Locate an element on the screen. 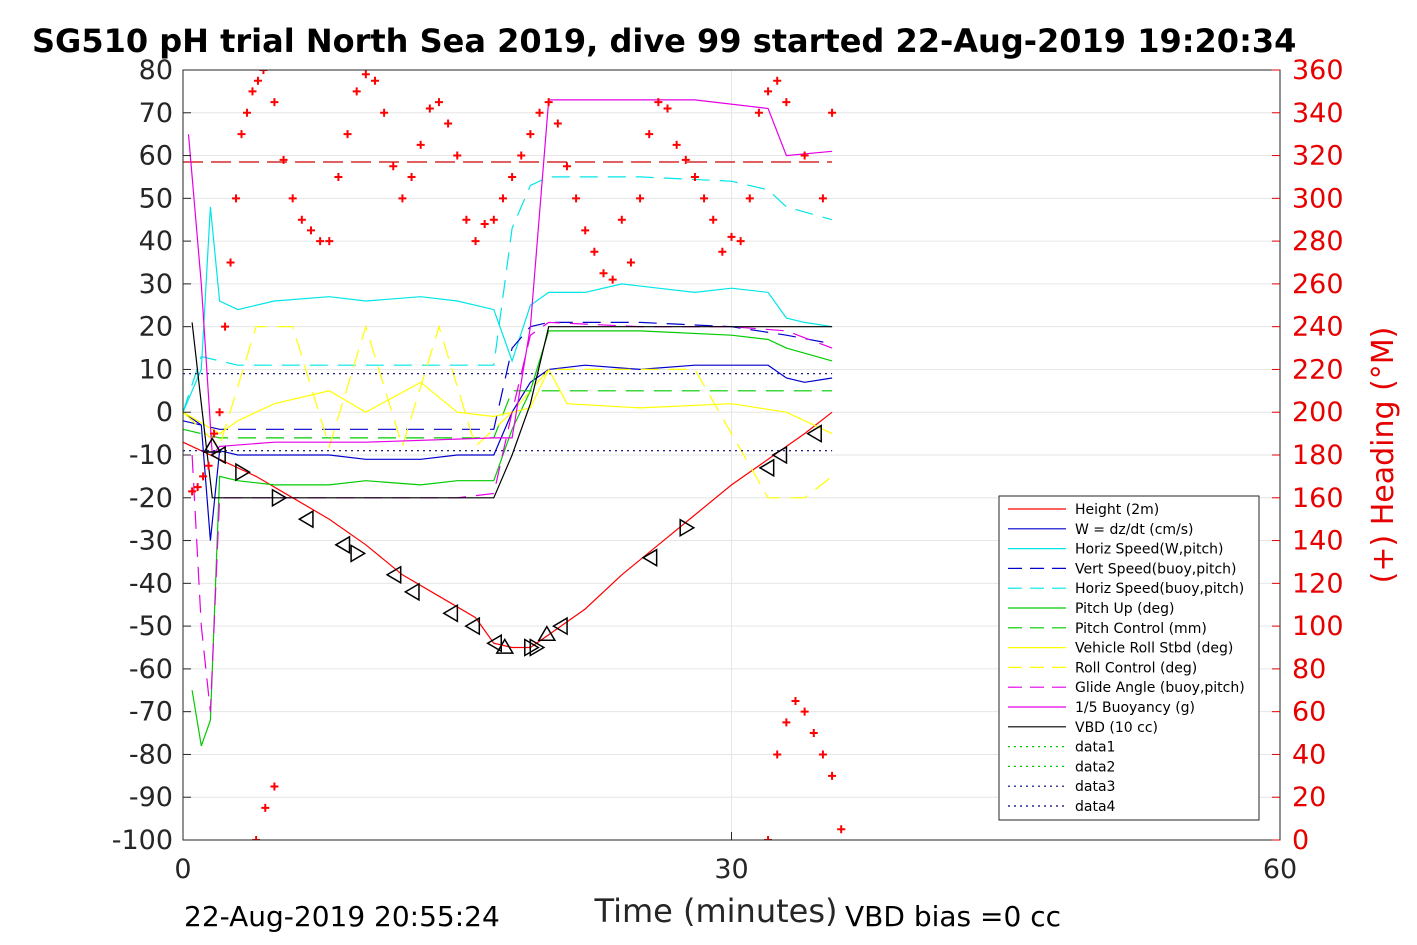 The height and width of the screenshot is (945, 1417). legend-entry: 1/5 Buoyancy (g) is located at coordinates (1135, 708).